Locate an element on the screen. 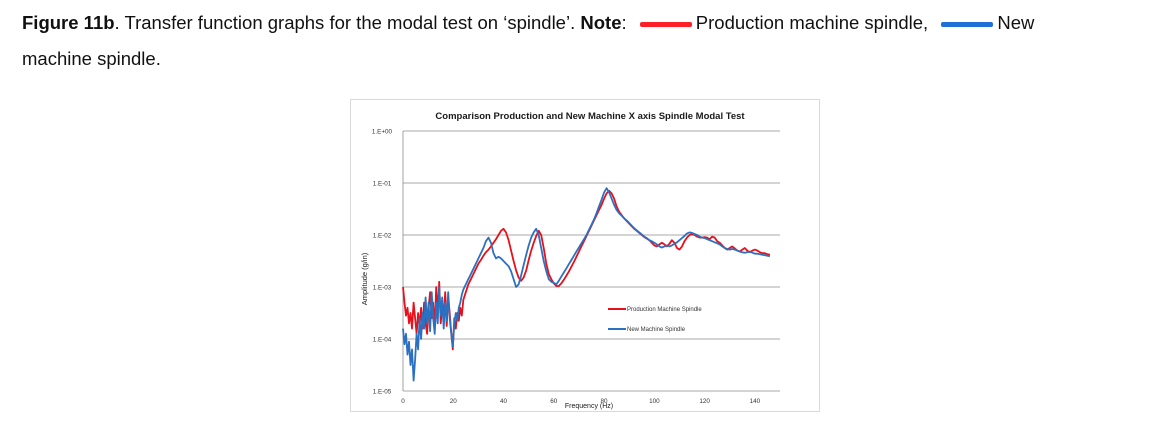 The width and height of the screenshot is (1153, 425). x-tick-label: 100 is located at coordinates (654, 401).